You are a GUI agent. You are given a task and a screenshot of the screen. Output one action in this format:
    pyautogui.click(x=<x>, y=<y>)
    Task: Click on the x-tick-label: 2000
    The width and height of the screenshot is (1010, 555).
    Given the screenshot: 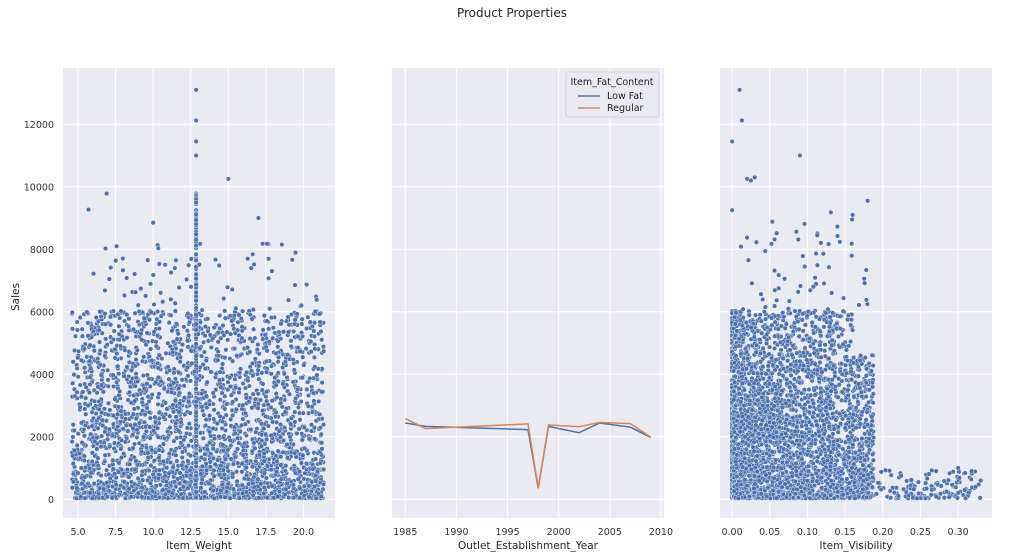 What is the action you would take?
    pyautogui.click(x=559, y=532)
    